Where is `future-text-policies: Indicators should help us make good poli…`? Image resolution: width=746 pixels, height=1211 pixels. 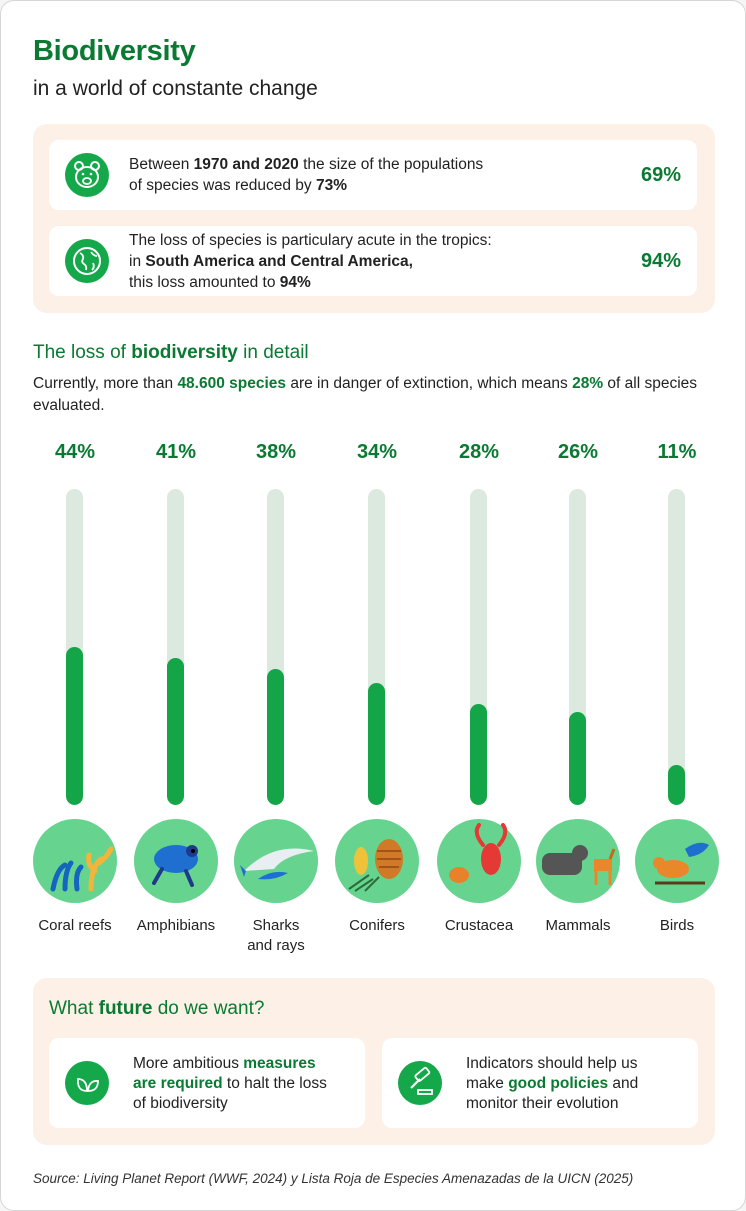
future-text-policies: Indicators should help us make good poli… is located at coordinates (571, 1084).